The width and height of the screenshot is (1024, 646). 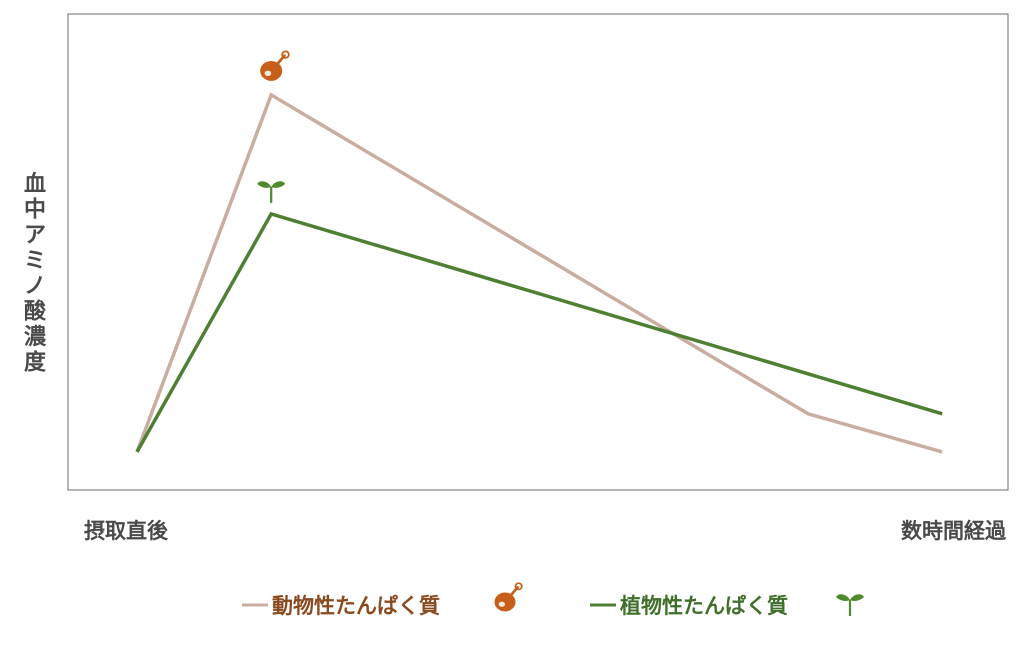 I want to click on x-tick-label-end: 数時間経過, so click(x=954, y=531).